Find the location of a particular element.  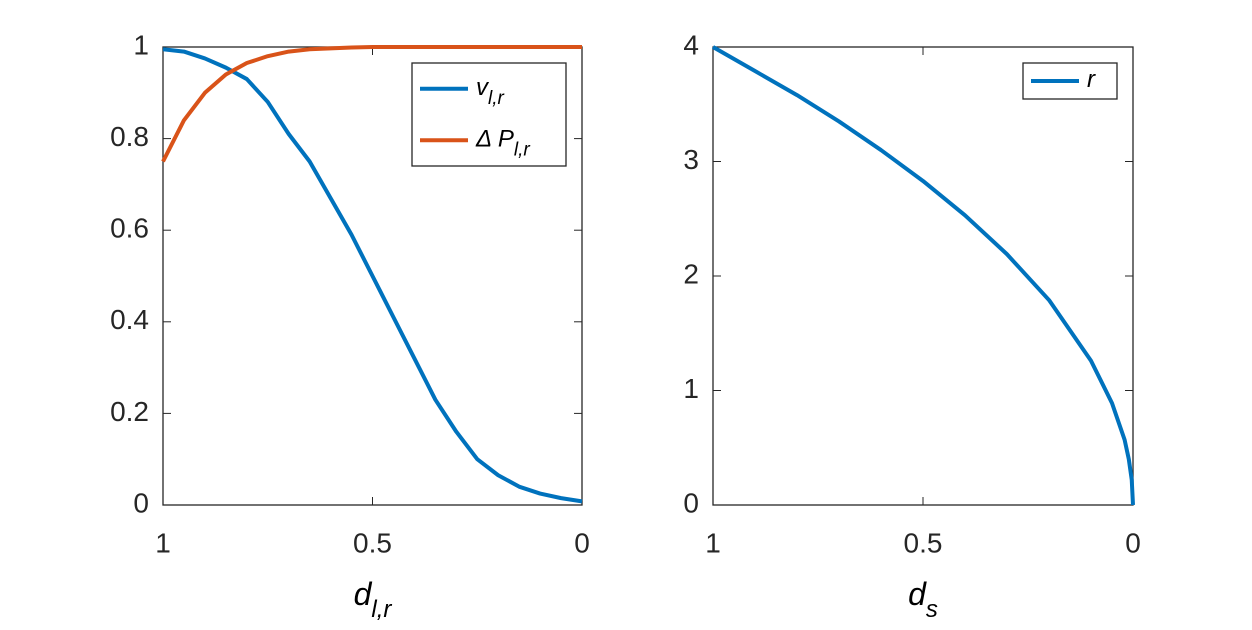

x-axis-label: dl,r is located at coordinates (373, 599).